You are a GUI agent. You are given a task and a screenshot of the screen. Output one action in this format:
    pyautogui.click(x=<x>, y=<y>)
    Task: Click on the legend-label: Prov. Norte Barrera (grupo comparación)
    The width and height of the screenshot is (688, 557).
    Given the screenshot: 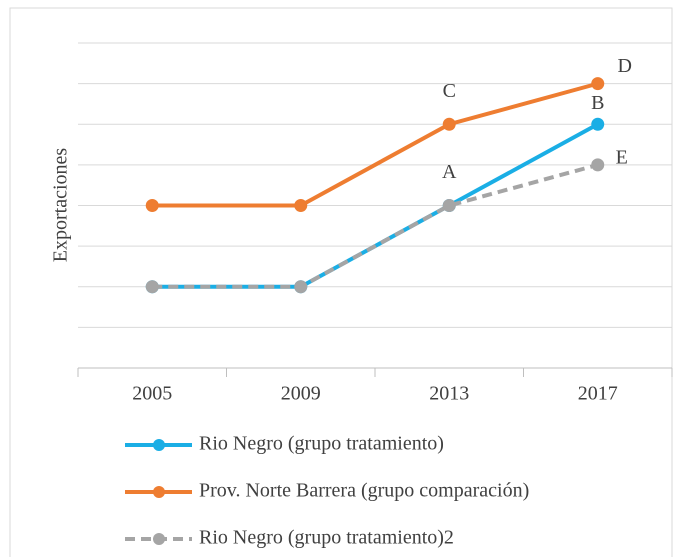 What is the action you would take?
    pyautogui.click(x=364, y=491)
    